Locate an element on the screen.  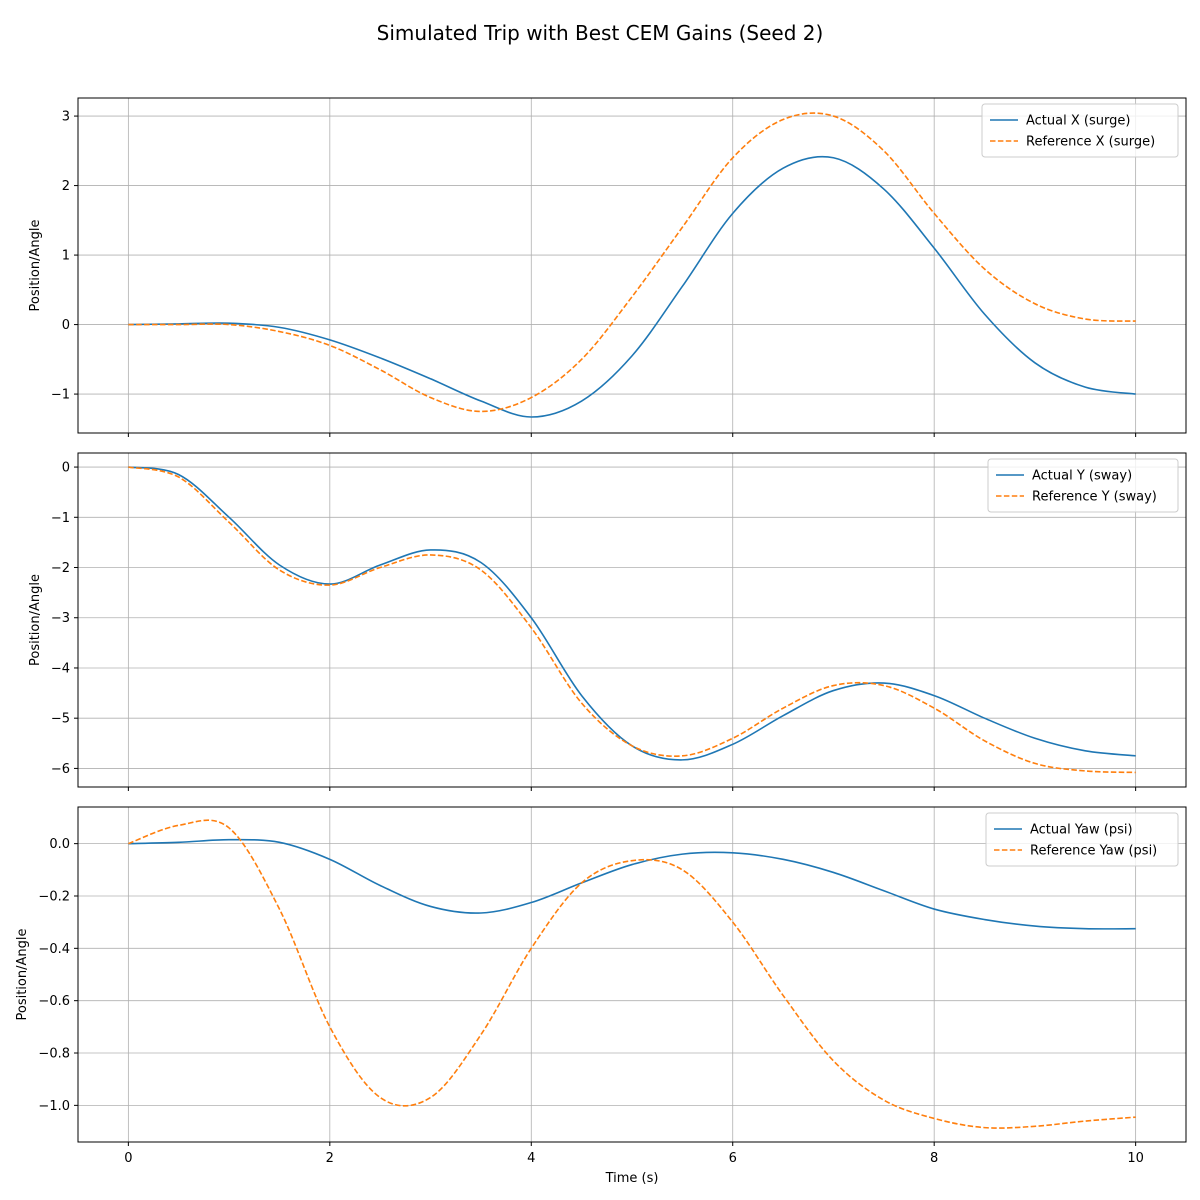
y-tick-label: −0.6 is located at coordinates (54, 1001).